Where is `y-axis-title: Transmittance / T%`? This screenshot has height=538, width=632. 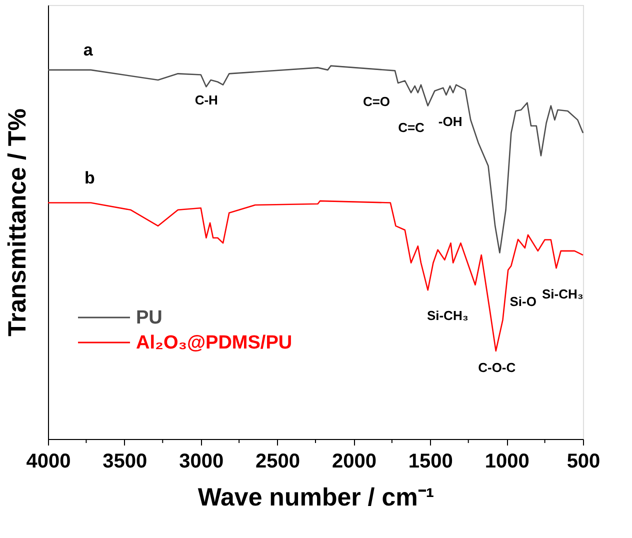
y-axis-title: Transmittance / T% is located at coordinates (18, 222).